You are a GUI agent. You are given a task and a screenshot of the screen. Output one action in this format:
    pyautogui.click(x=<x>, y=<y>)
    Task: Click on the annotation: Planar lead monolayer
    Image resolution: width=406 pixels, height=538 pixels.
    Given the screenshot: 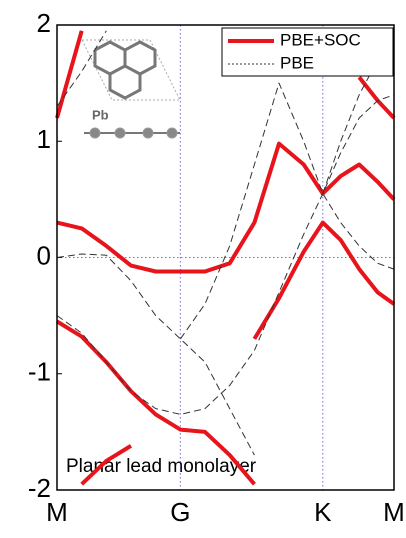 What is the action you would take?
    pyautogui.click(x=161, y=466)
    